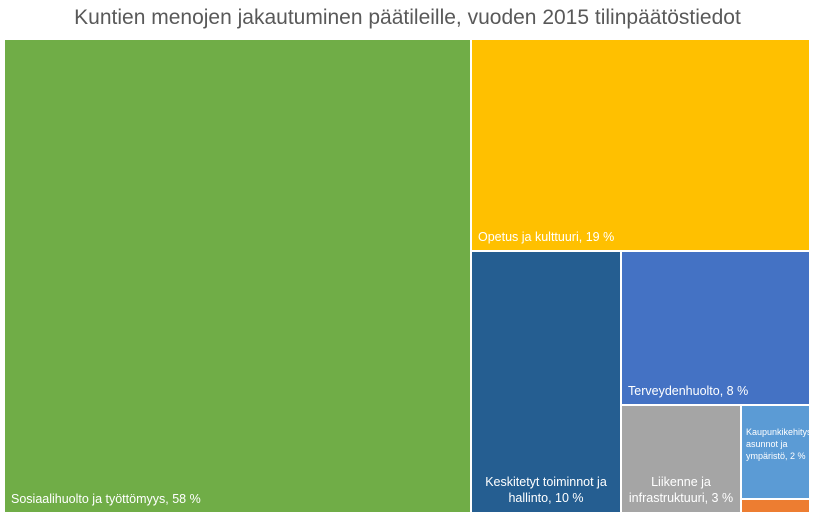 The image size is (815, 518). What do you see at coordinates (681, 459) in the screenshot?
I see `tile-liikenne: Liikenne ja infrastruktuuri, 3 %` at bounding box center [681, 459].